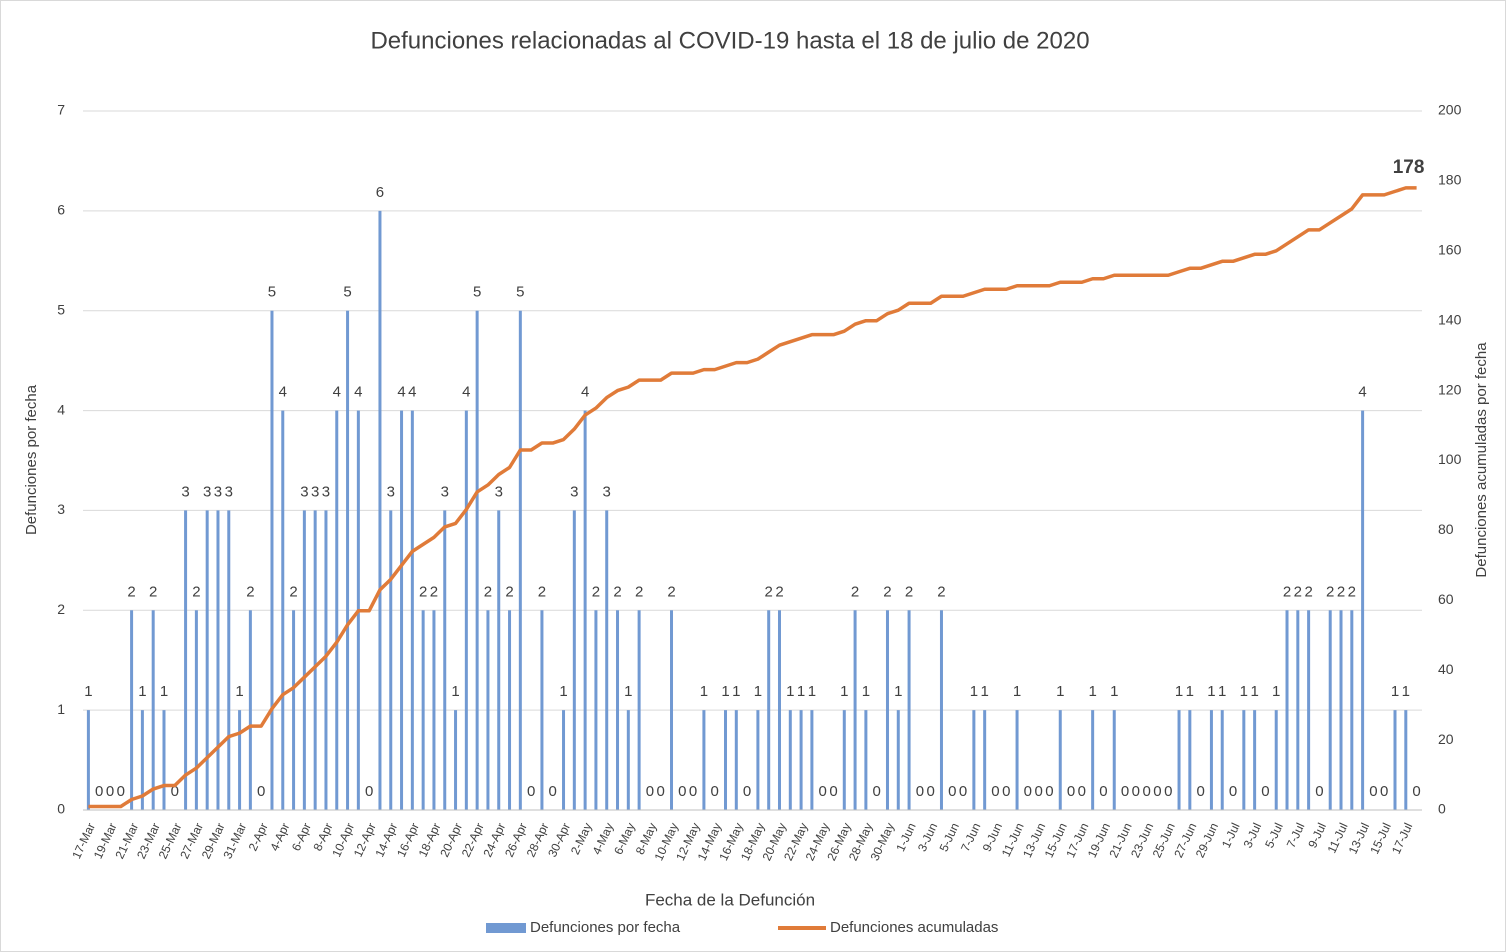 This screenshot has width=1506, height=952. I want to click on legend-swatch, so click(506, 928).